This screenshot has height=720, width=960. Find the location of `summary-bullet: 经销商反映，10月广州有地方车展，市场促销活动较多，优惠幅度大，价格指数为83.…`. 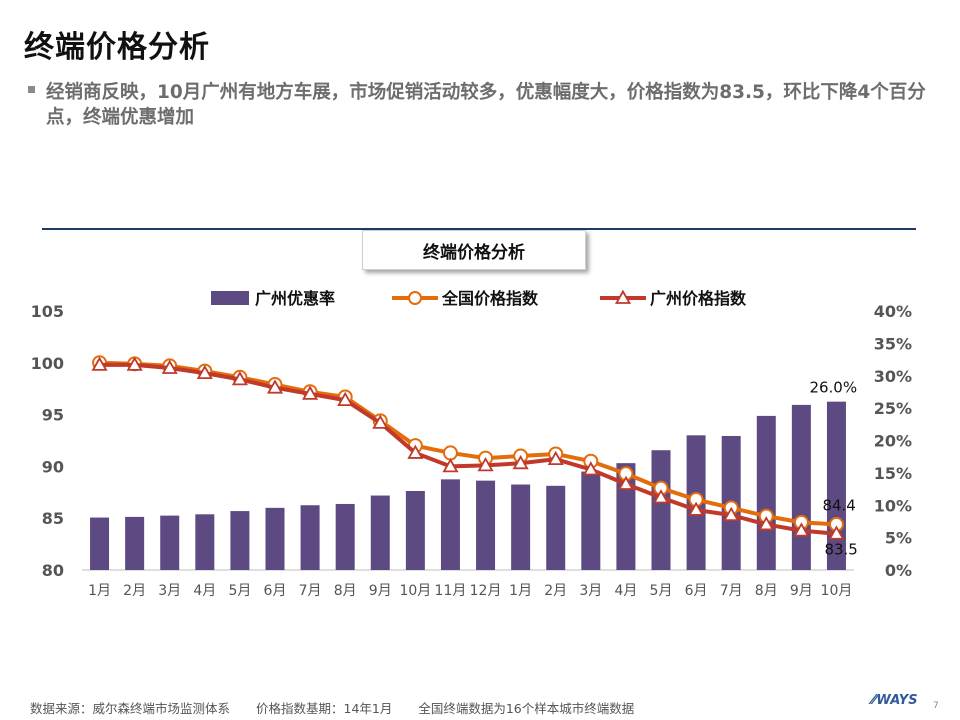

summary-bullet: 经销商反映，10月广州有地方车展，市场促销活动较多，优惠幅度大，价格指数为83.… is located at coordinates (478, 105).